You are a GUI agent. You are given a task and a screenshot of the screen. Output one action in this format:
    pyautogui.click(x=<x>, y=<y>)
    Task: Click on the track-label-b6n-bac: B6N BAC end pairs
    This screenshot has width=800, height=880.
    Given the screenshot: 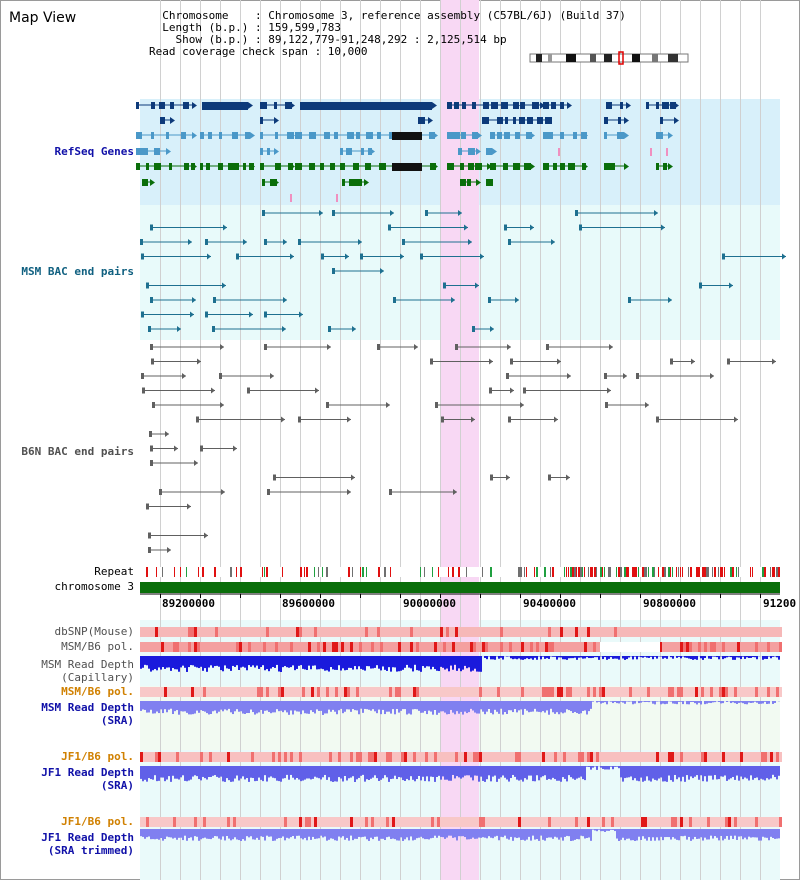 What is the action you would take?
    pyautogui.click(x=77, y=451)
    